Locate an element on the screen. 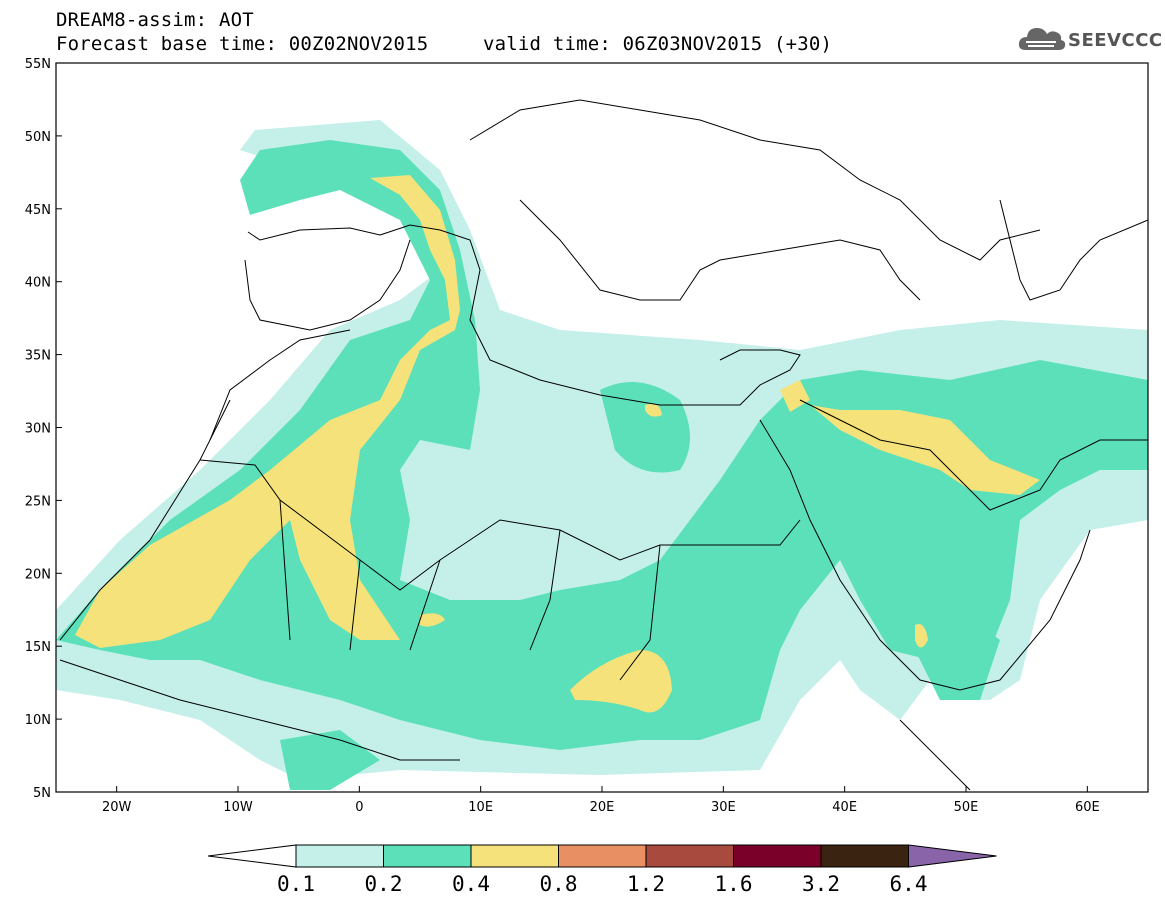  lon-tick-label: 50E is located at coordinates (966, 807).